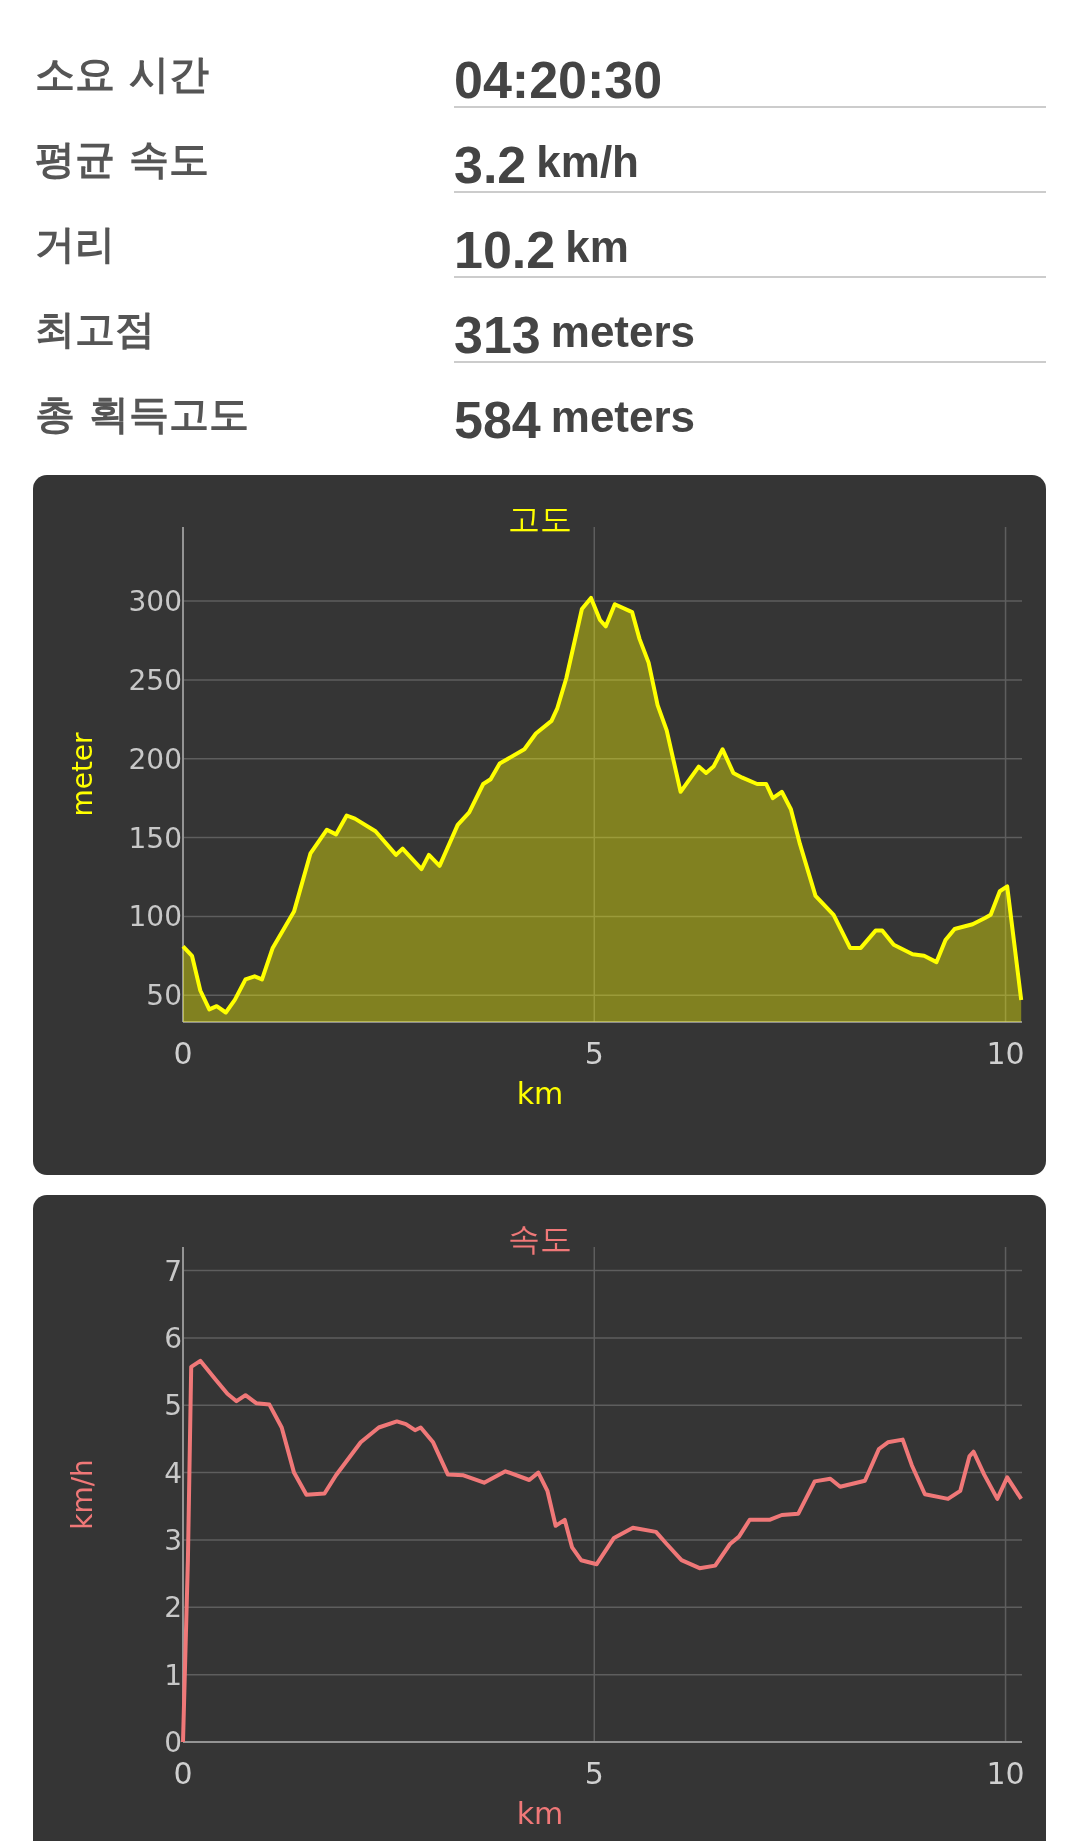 The image size is (1080, 1841). I want to click on text: 04:20:30, so click(558, 80).